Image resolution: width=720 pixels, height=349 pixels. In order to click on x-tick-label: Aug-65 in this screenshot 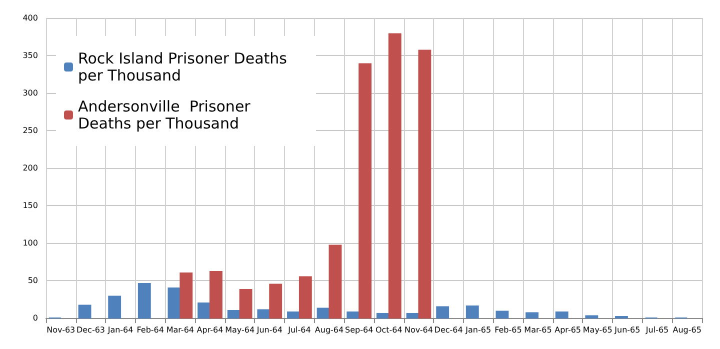, I will do `click(687, 330)`.